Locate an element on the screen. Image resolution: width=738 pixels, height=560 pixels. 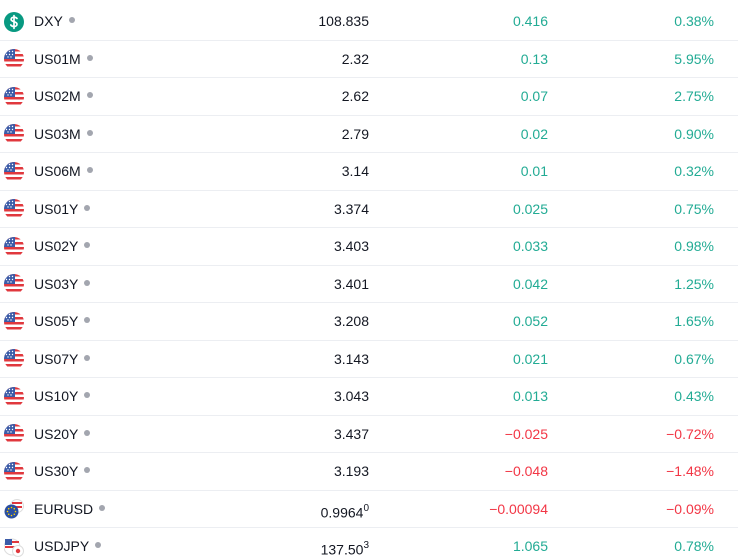
change-percent: −1.48% is located at coordinates (690, 471).